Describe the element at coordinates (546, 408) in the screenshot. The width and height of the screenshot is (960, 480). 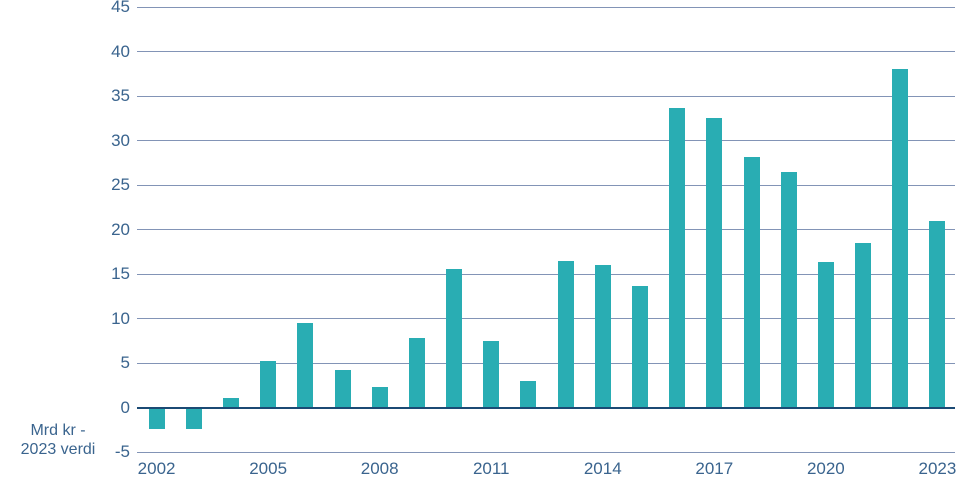
I see `zero-baseline` at that location.